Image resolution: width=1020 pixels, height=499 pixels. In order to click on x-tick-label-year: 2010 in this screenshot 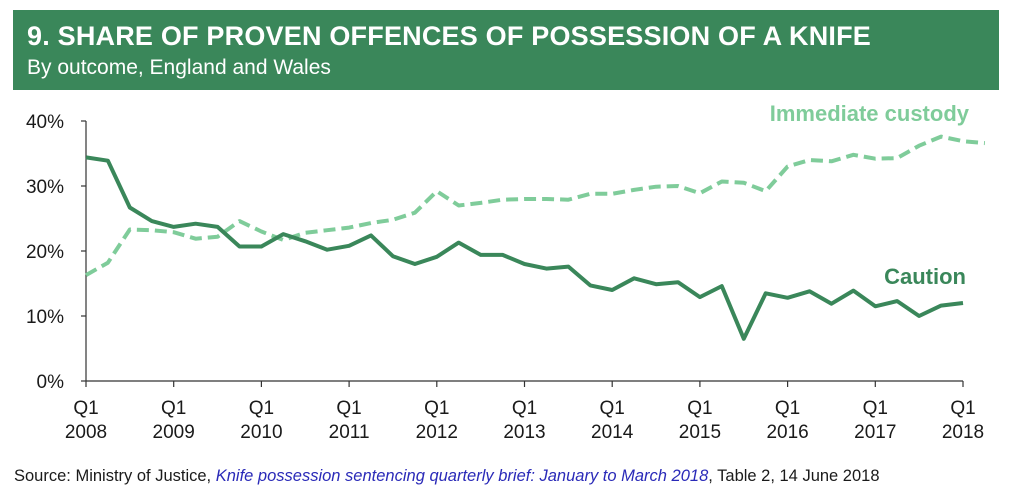, I will do `click(261, 432)`.